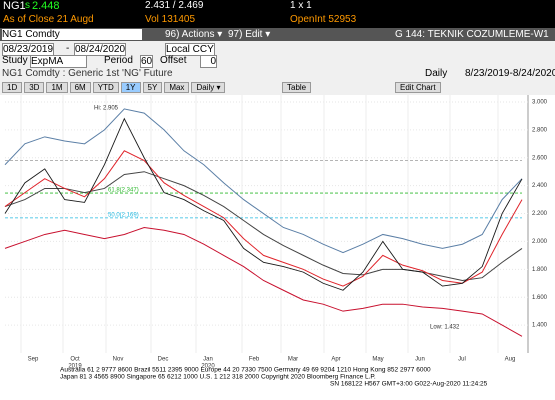  I want to click on x-tick-label: Jun, so click(420, 360).